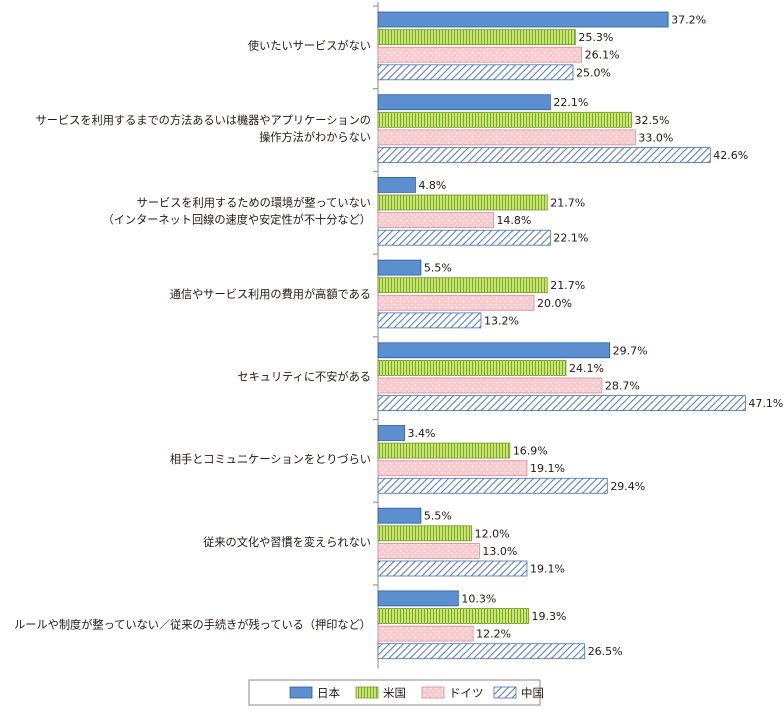  I want to click on data-label: 12.0%, so click(492, 533).